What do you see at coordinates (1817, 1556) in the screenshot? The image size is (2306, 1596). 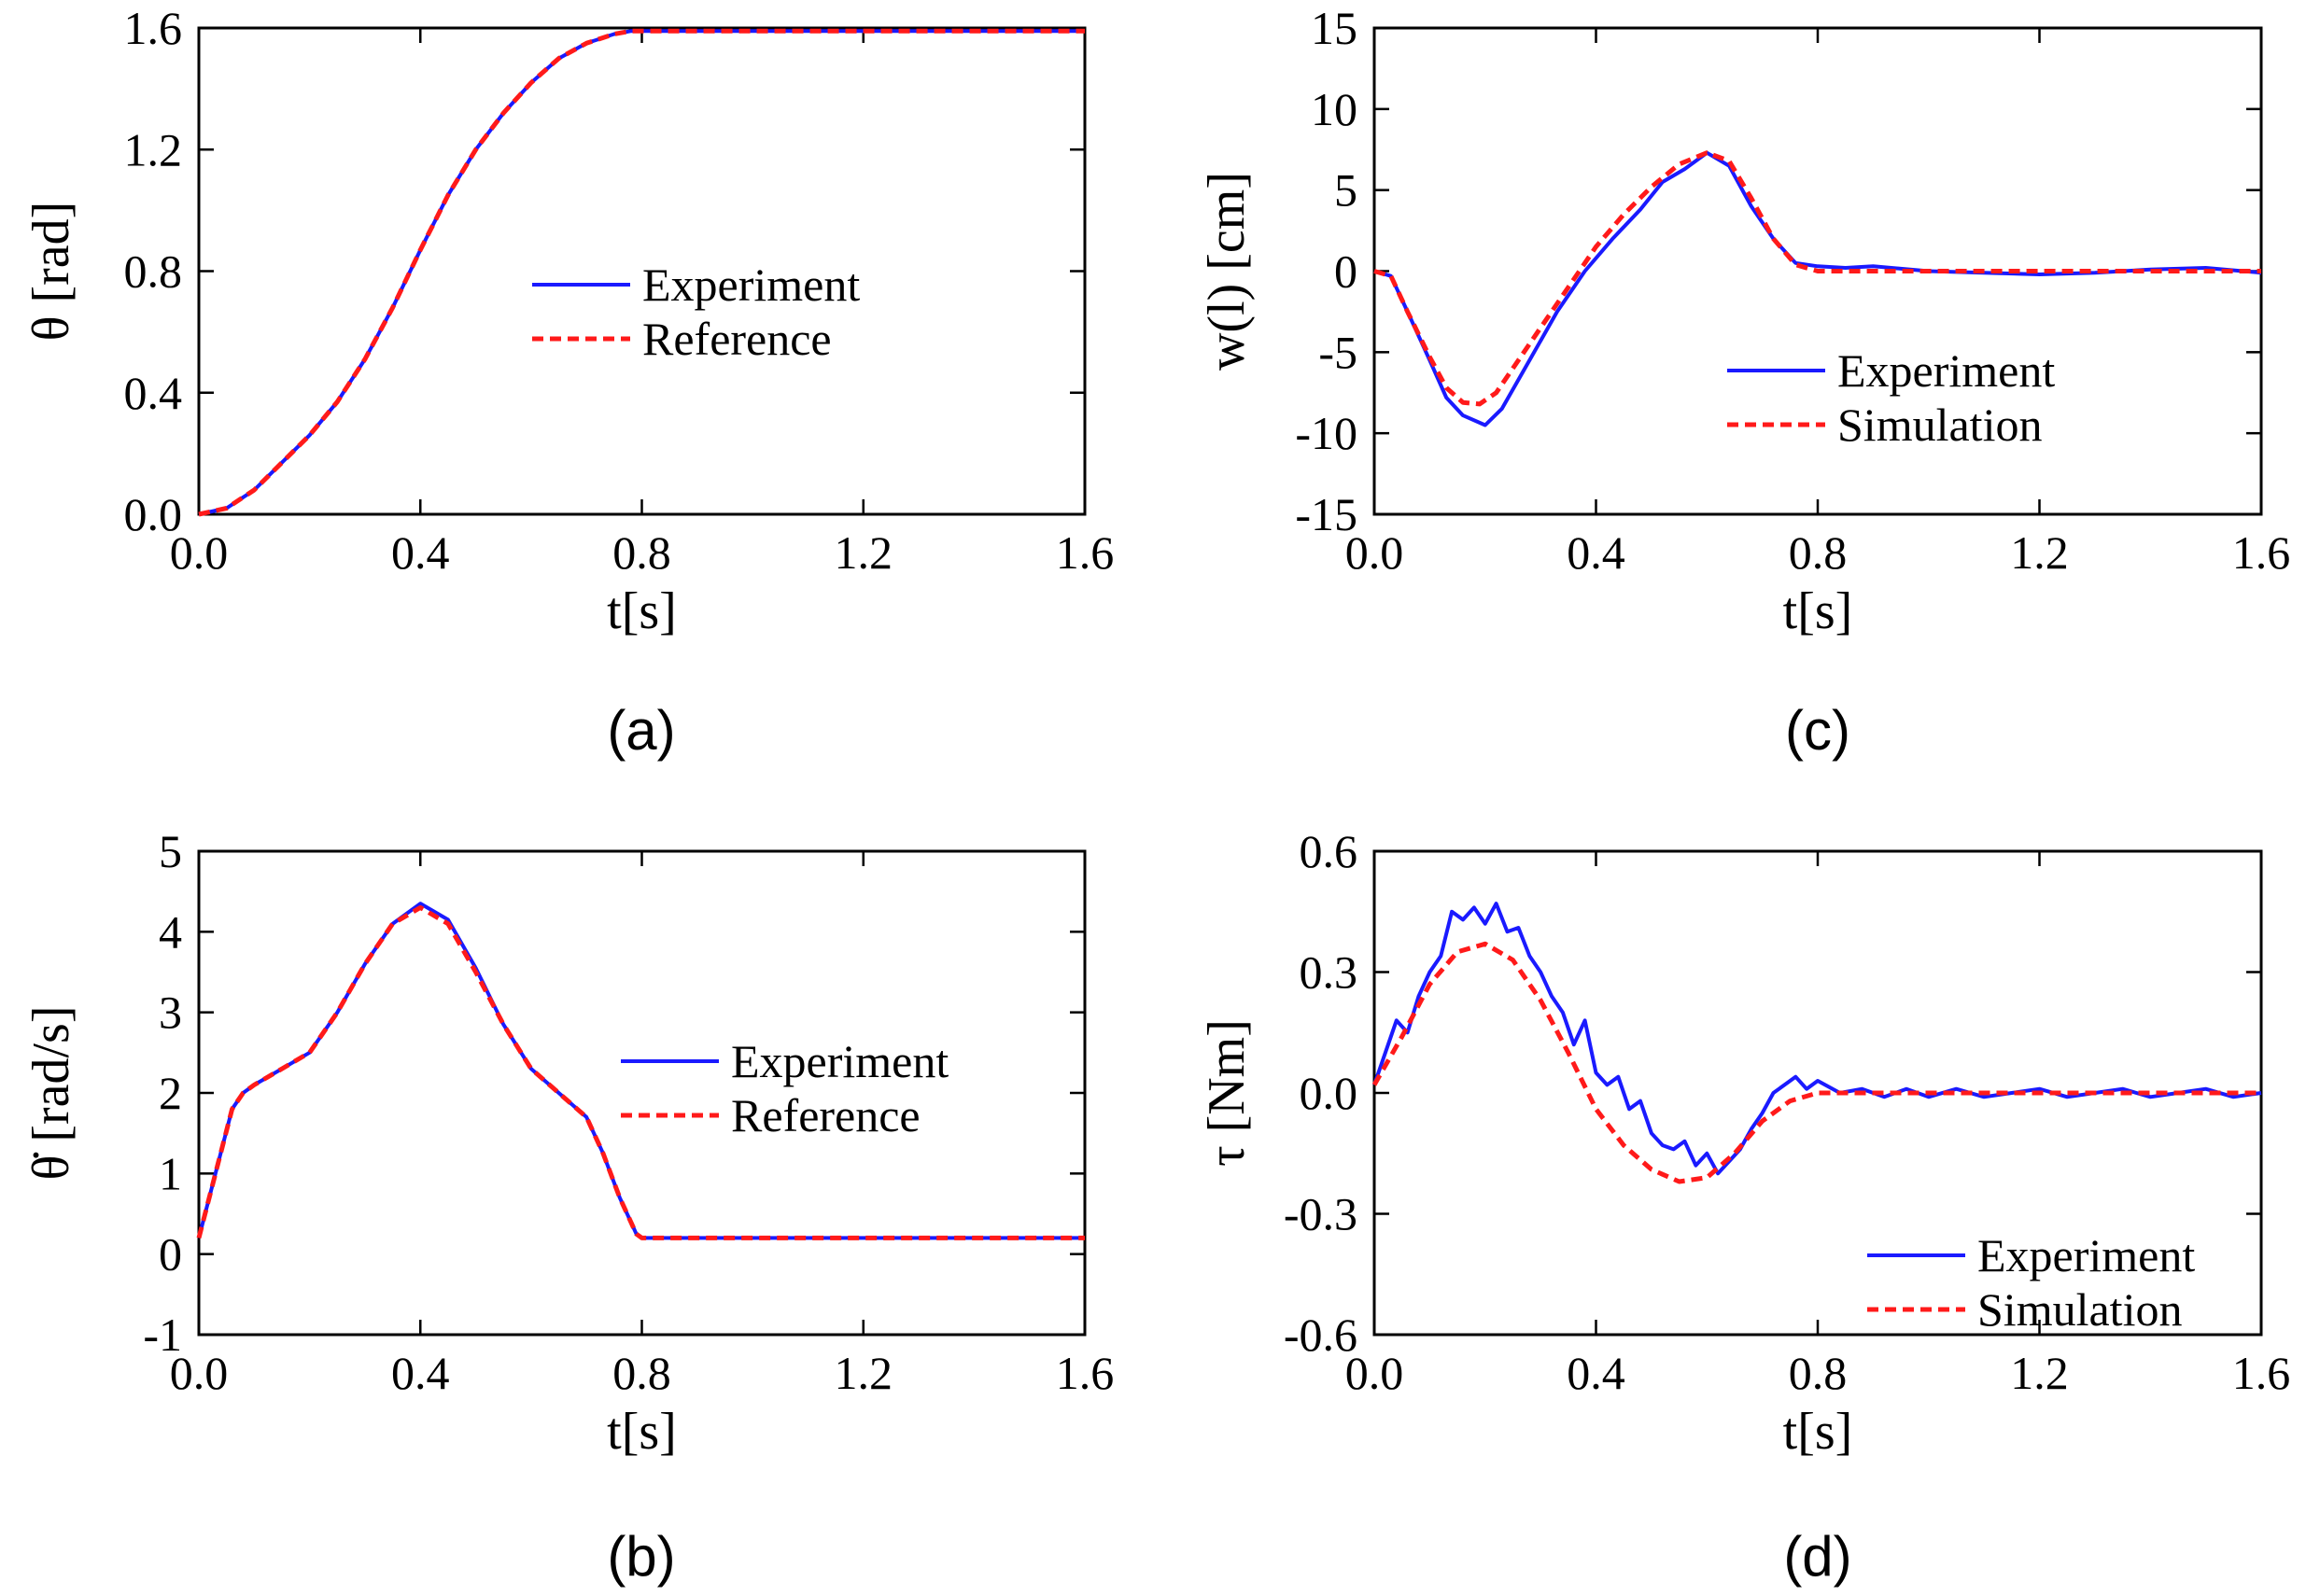 I see `panel-caption: (d)` at bounding box center [1817, 1556].